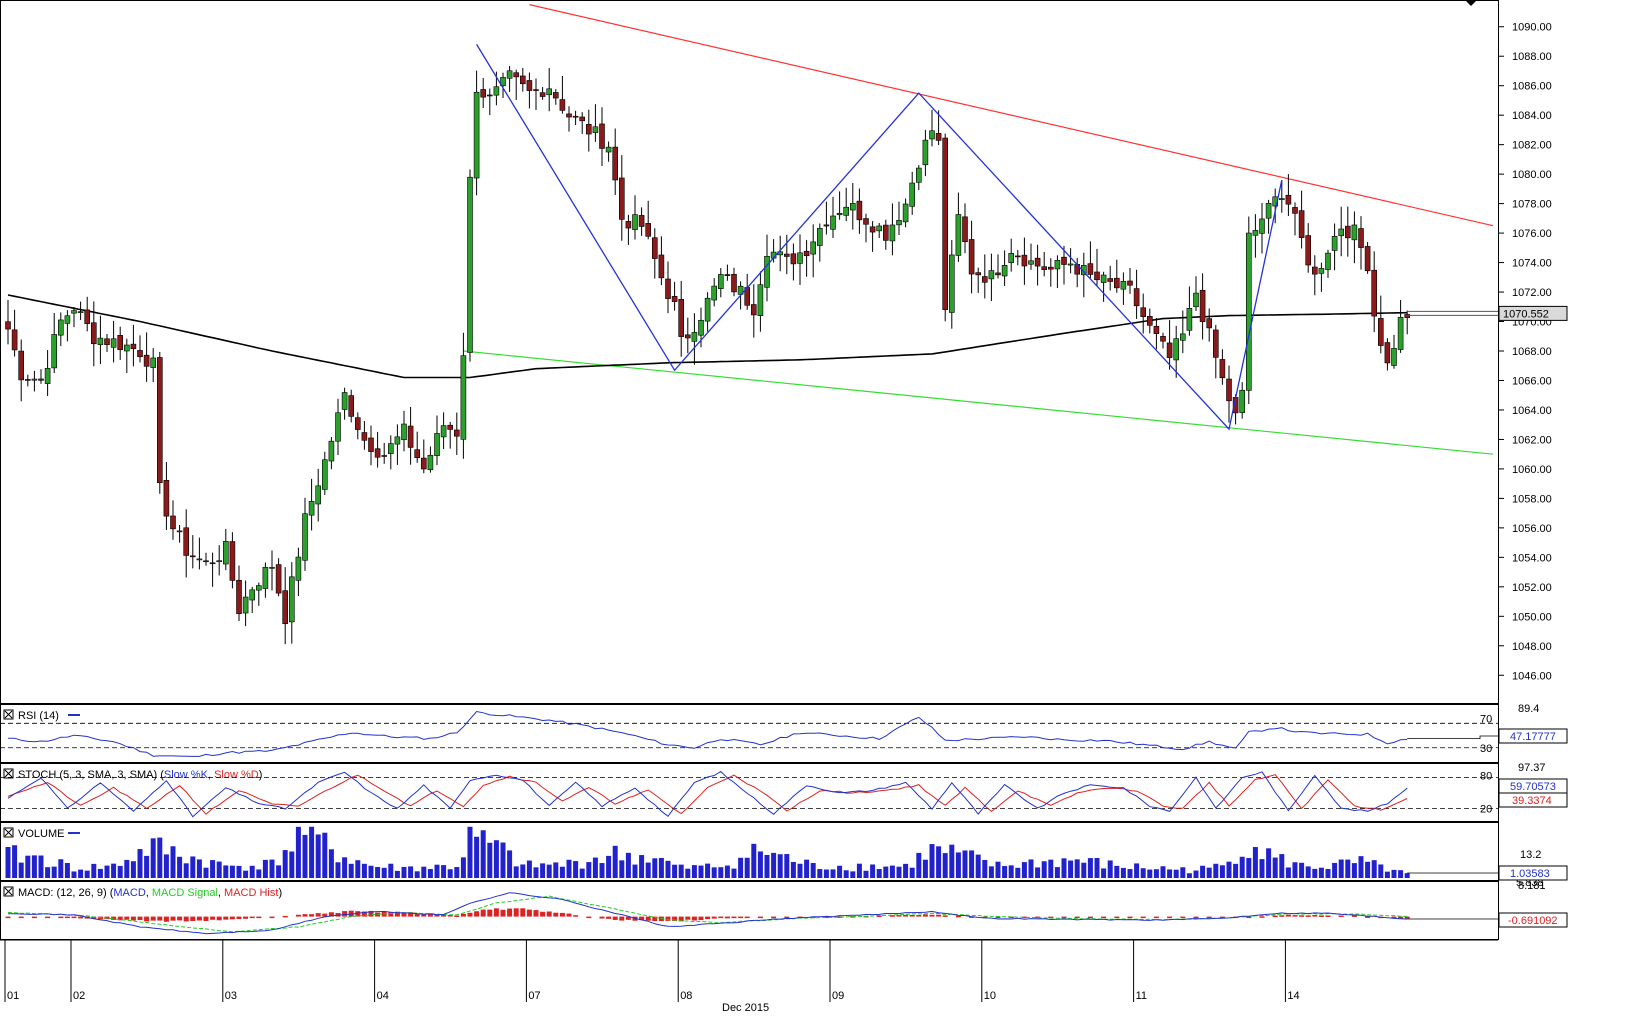 Image resolution: width=1651 pixels, height=1019 pixels. I want to click on rsi-label: RSI (14), so click(38, 716).